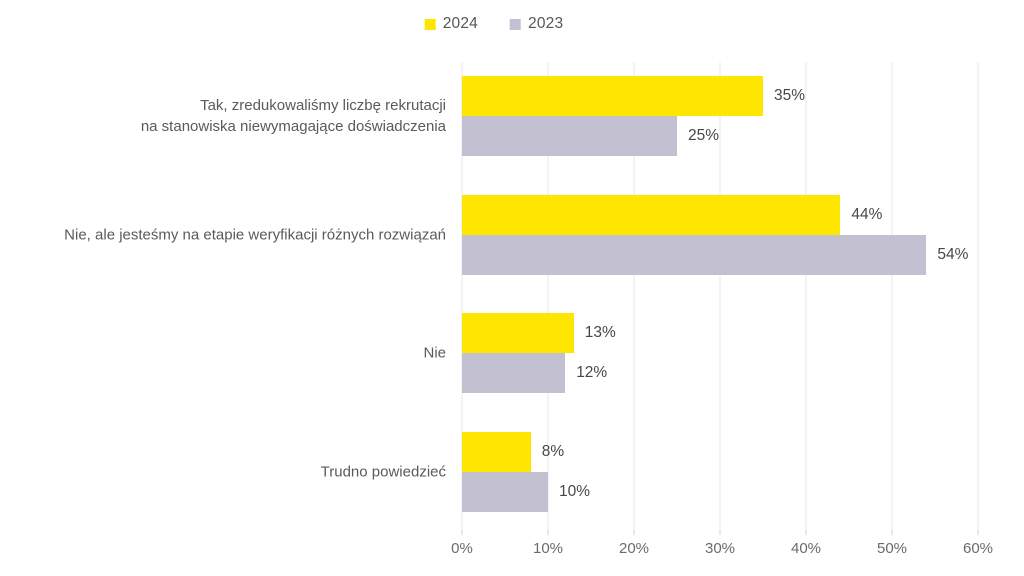 The width and height of the screenshot is (1024, 576). Describe the element at coordinates (953, 254) in the screenshot. I see `value-label: 54%` at that location.